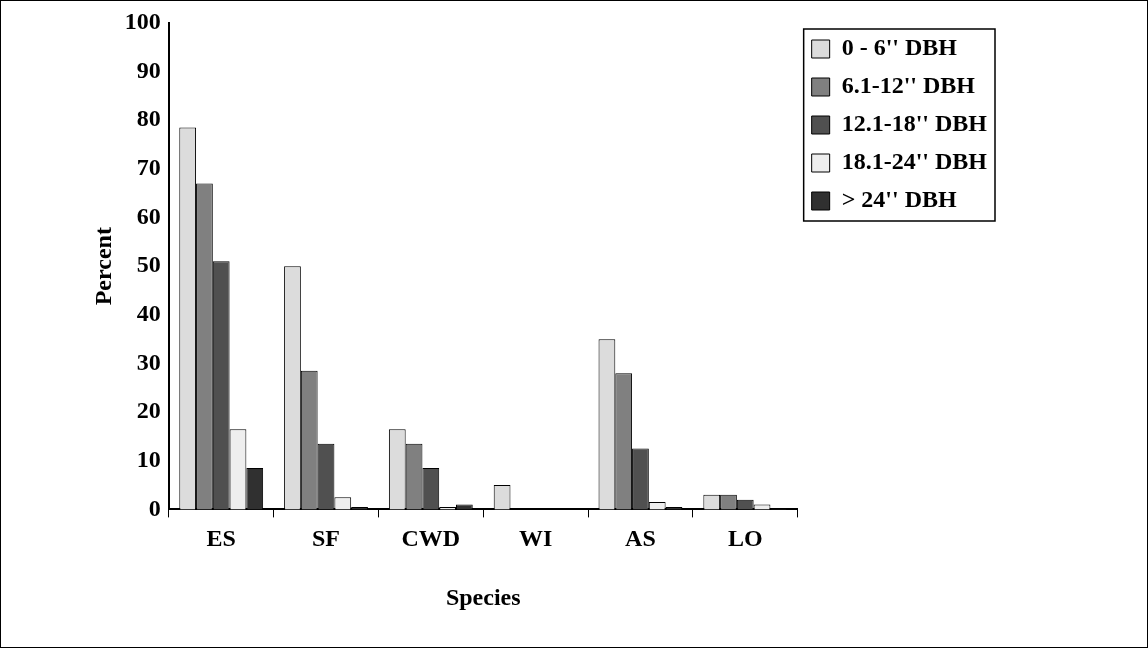  What do you see at coordinates (745, 538) in the screenshot?
I see `x-tick-label: LO` at bounding box center [745, 538].